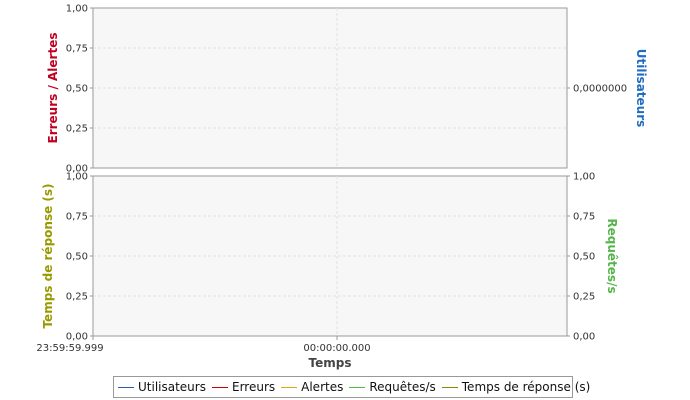 The width and height of the screenshot is (690, 400). What do you see at coordinates (584, 177) in the screenshot?
I see `y-right-tick-label: 1,00` at bounding box center [584, 177].